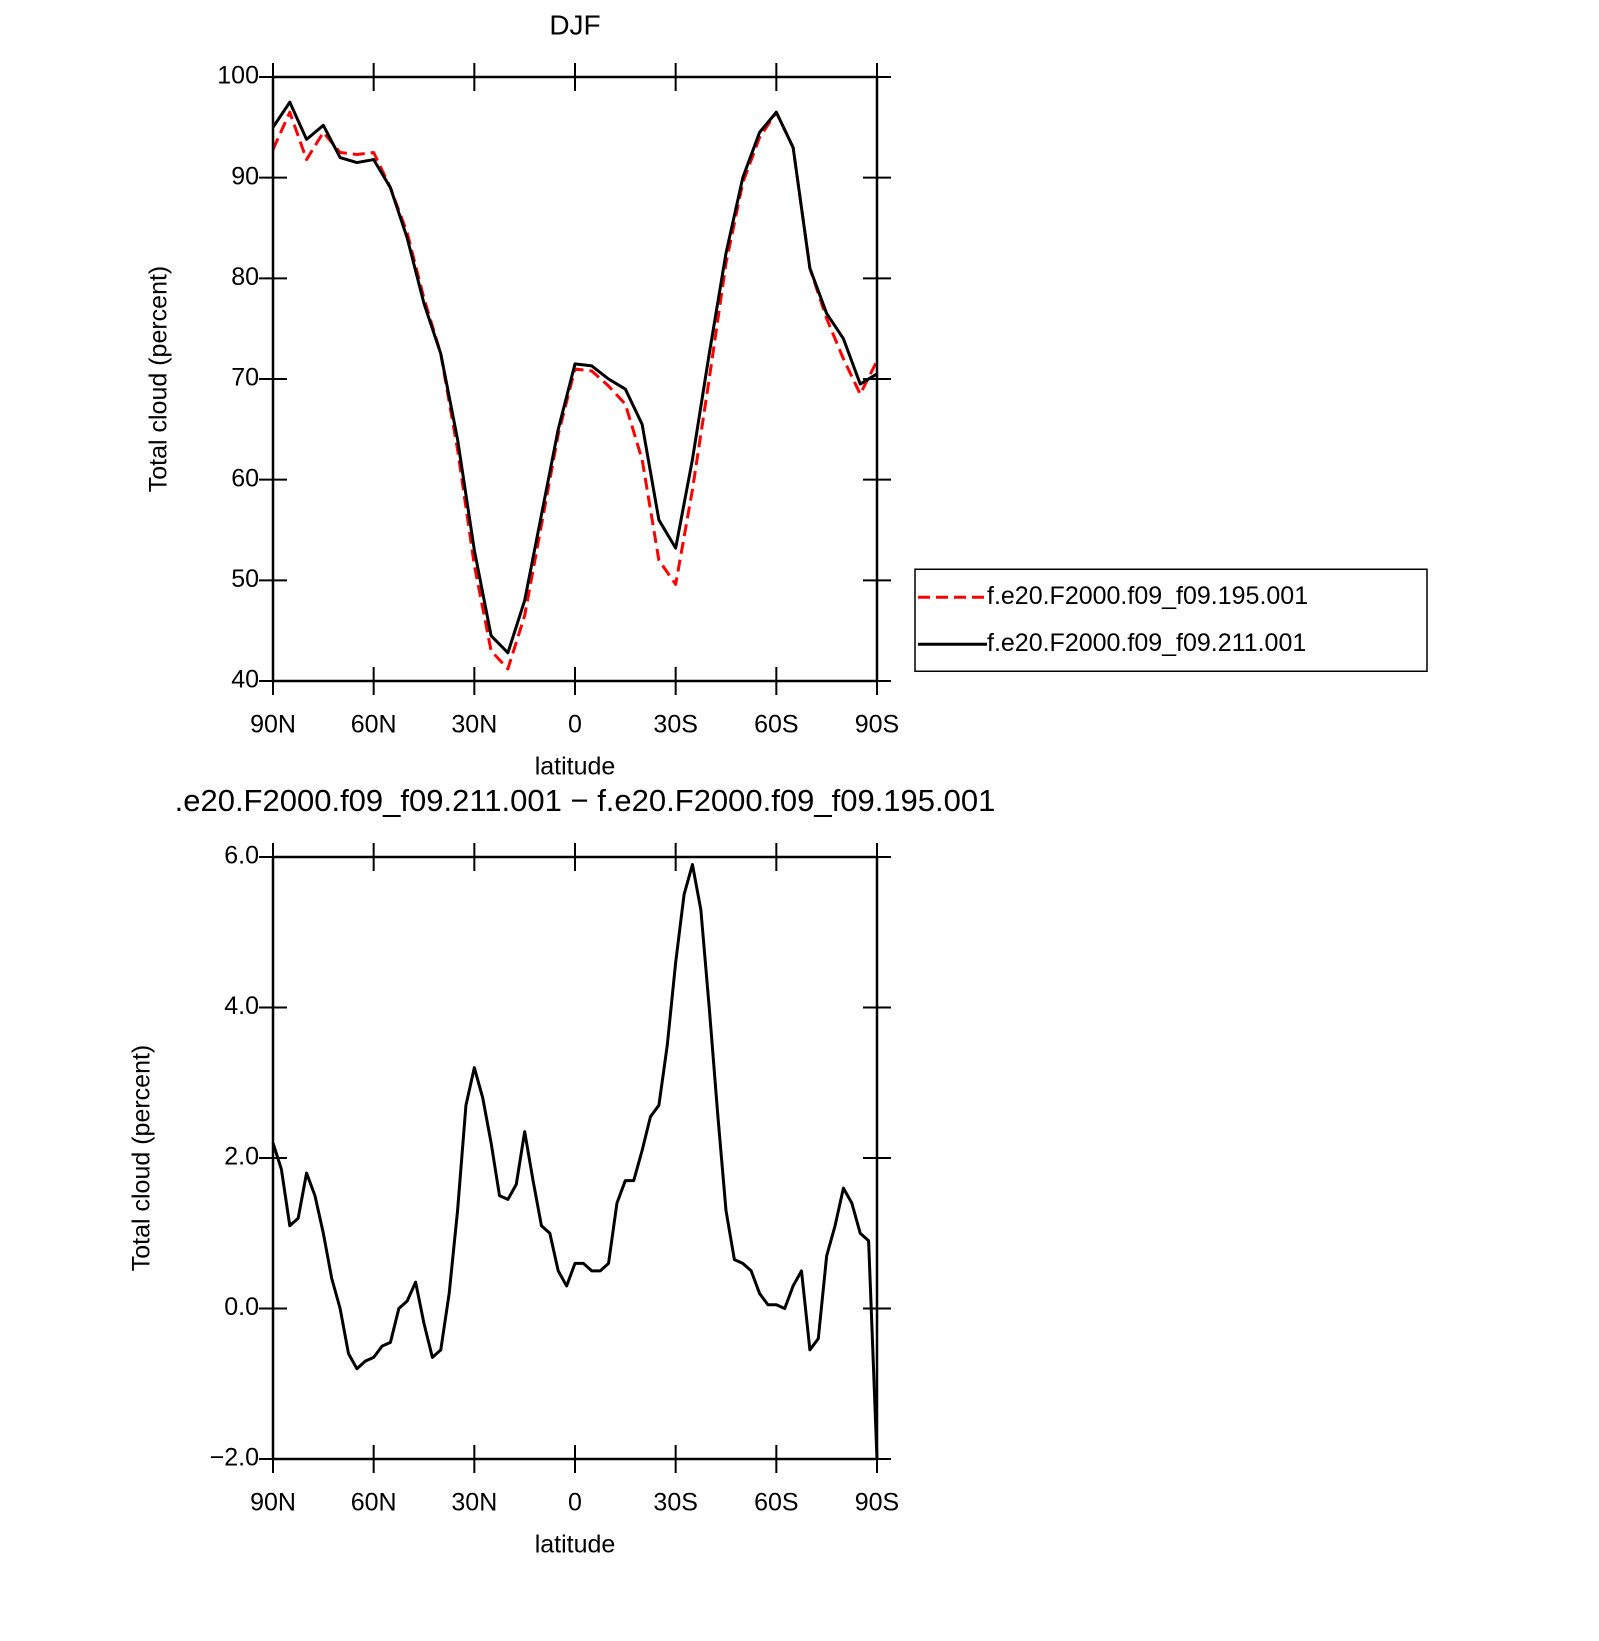 The width and height of the screenshot is (1599, 1641). I want to click on y-tick-label: 50, so click(245, 579).